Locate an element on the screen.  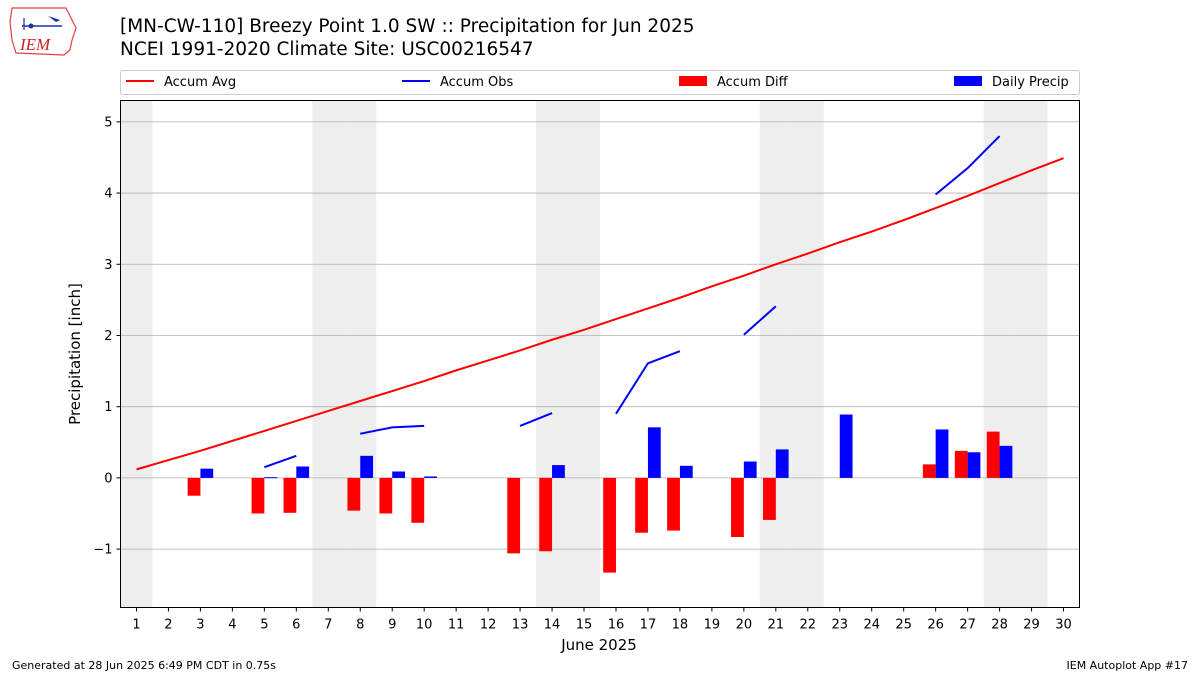
y-tick-label: 0 is located at coordinates (108, 478).